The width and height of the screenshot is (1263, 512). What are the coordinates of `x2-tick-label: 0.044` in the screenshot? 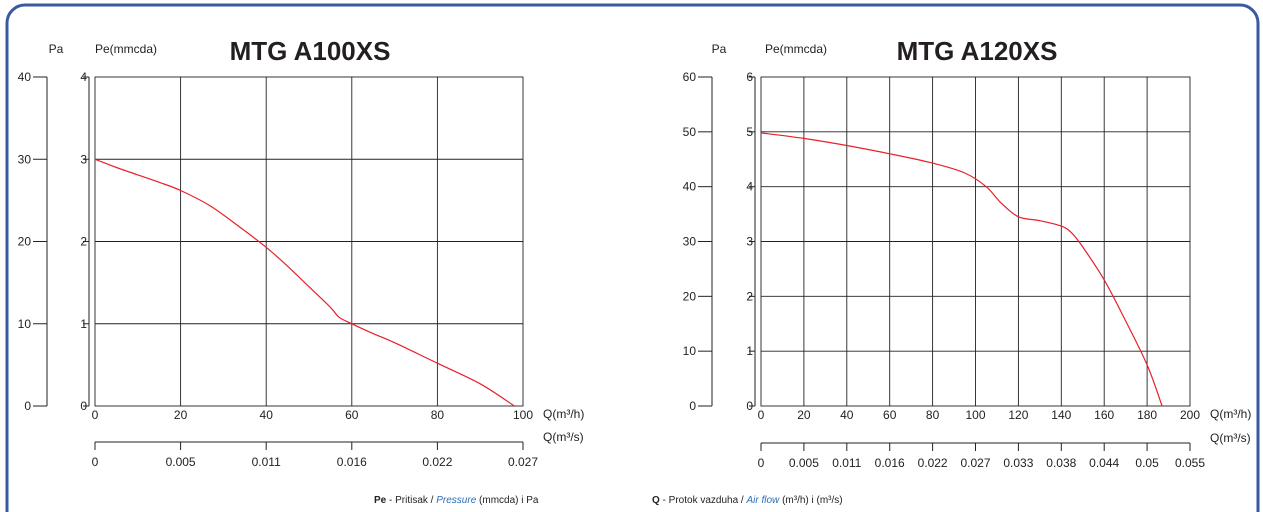 It's located at (1104, 463).